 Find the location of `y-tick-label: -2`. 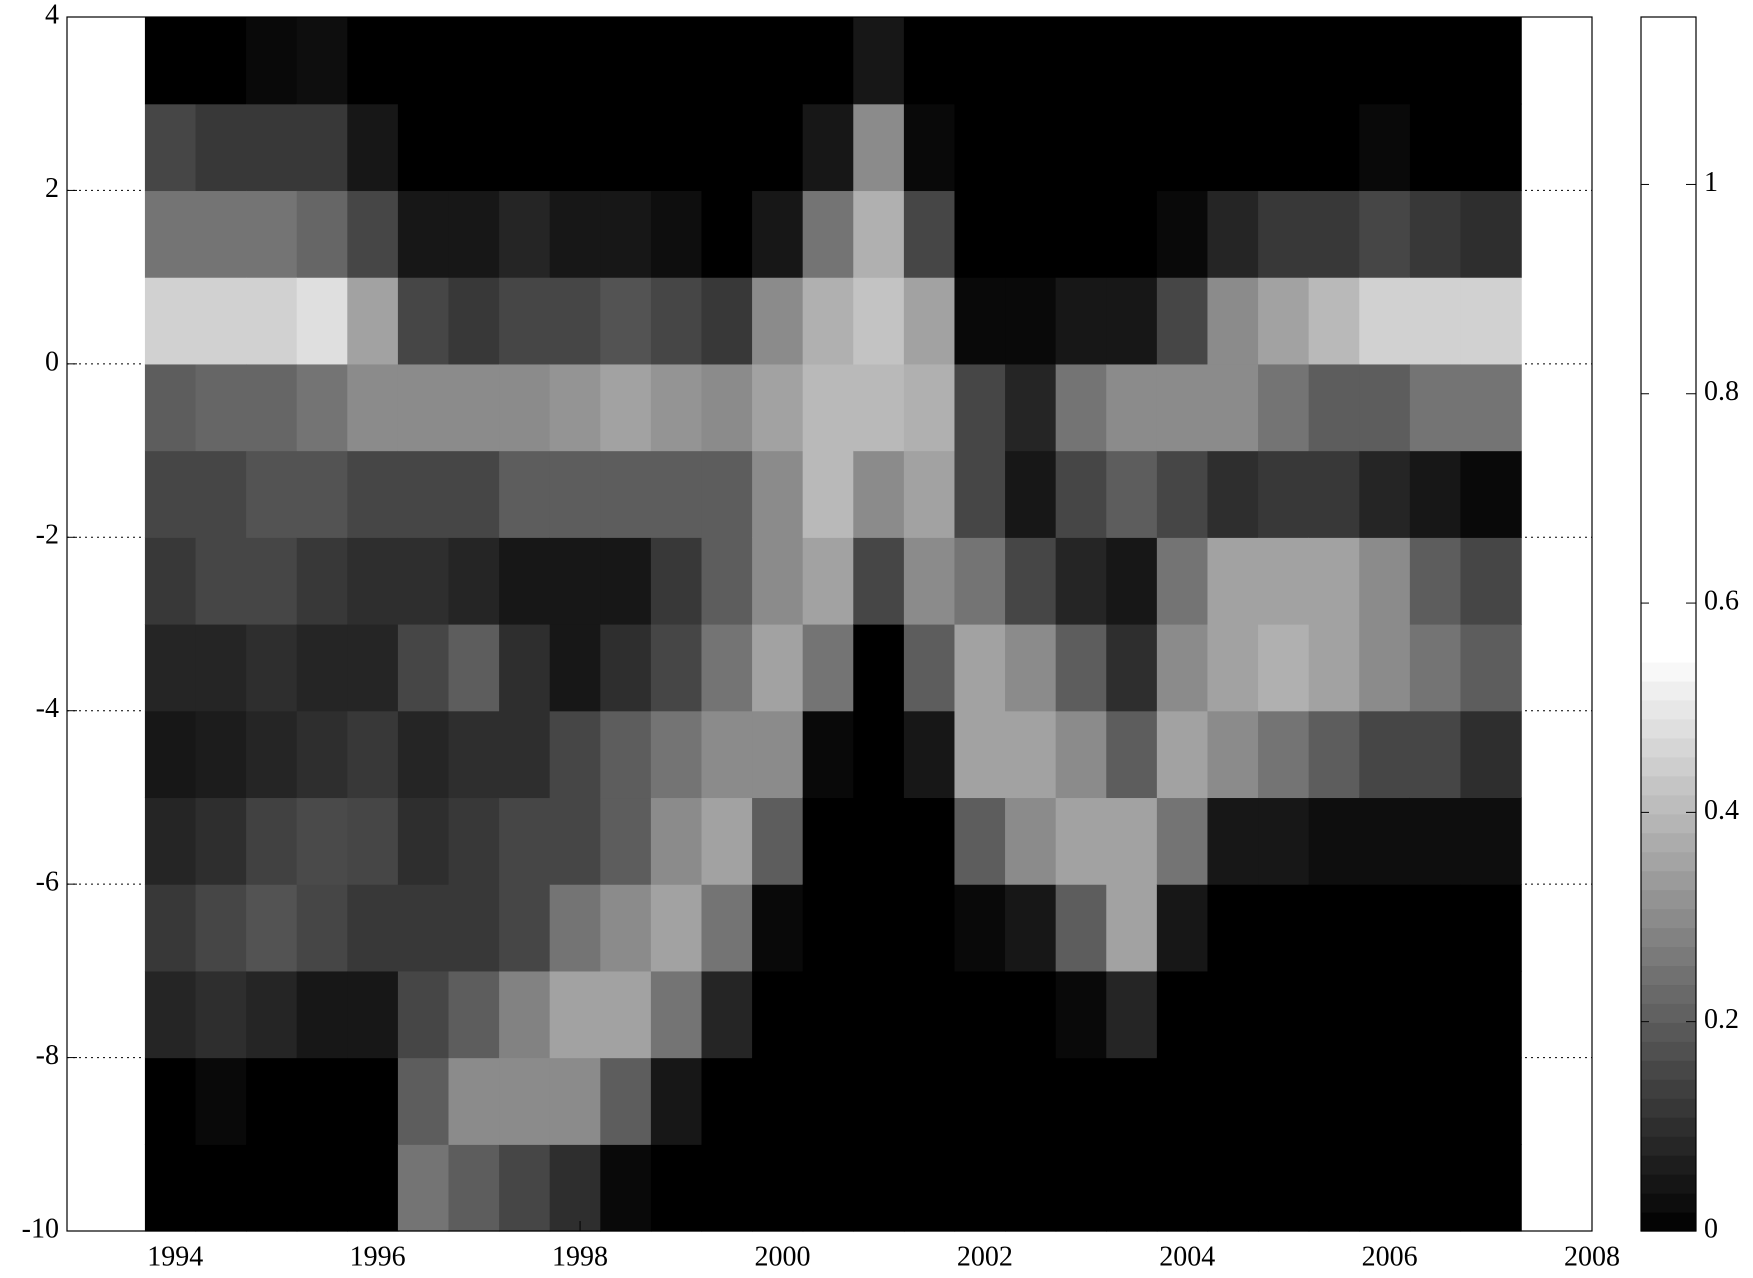

y-tick-label: -2 is located at coordinates (47, 535).